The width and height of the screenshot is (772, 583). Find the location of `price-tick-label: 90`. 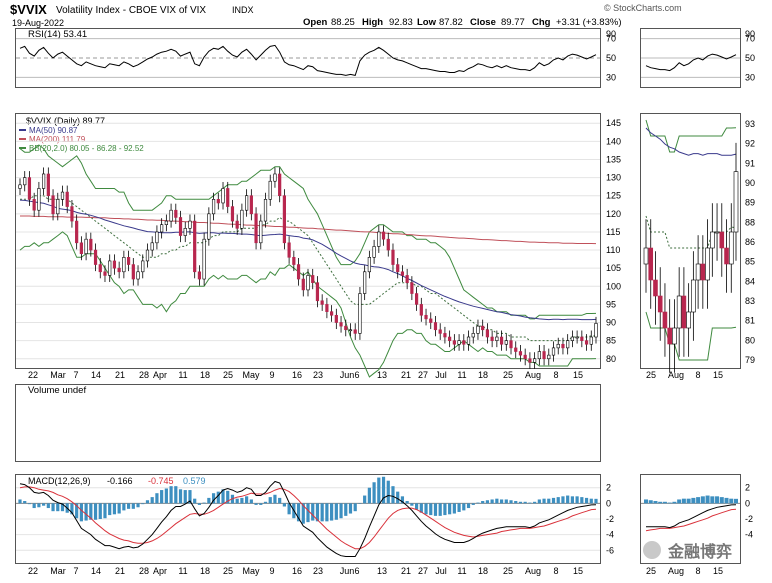

price-tick-label: 90 is located at coordinates (611, 323).